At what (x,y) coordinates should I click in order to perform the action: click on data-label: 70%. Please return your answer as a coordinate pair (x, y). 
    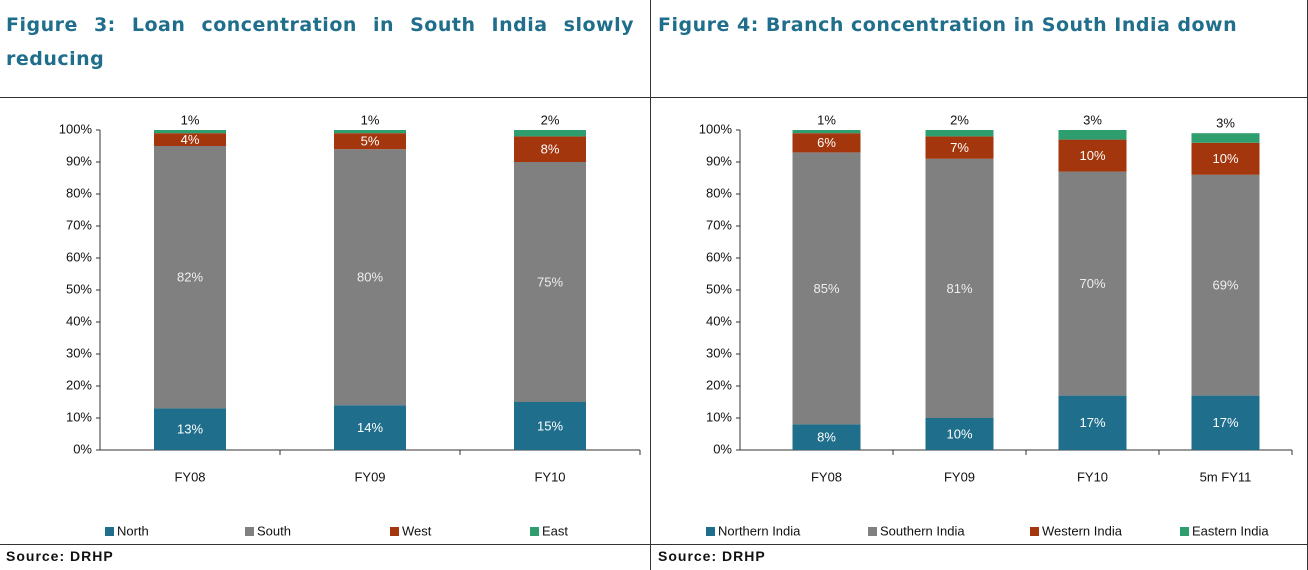
    Looking at the image, I should click on (1092, 283).